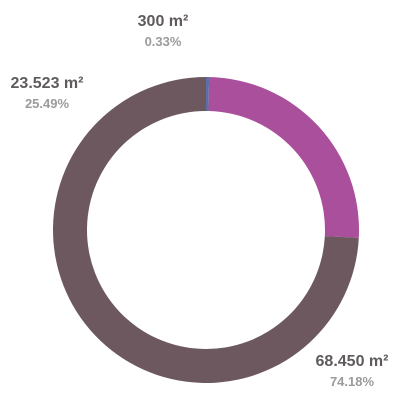  What do you see at coordinates (352, 361) in the screenshot?
I see `slice-label-value-3: 68.450 m²` at bounding box center [352, 361].